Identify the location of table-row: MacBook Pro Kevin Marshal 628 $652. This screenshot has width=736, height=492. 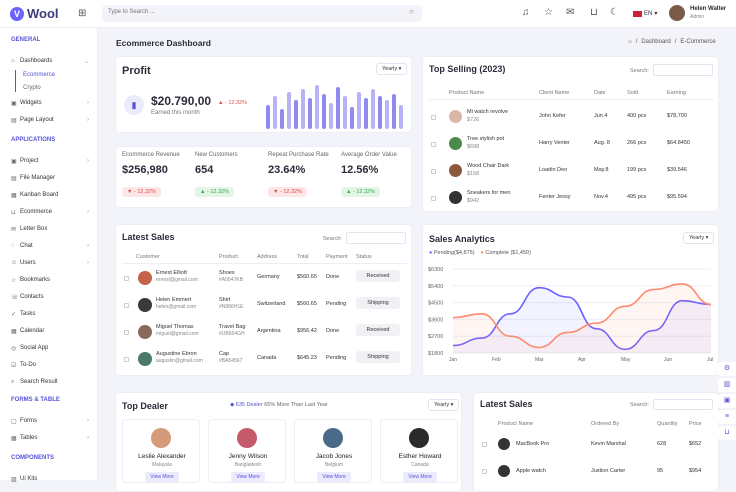
(597, 445).